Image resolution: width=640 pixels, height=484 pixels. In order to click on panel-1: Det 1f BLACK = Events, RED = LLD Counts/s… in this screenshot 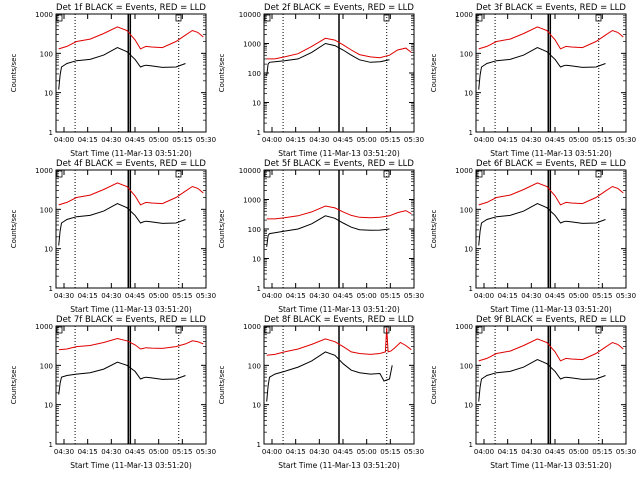, I will do `click(113, 80)`.